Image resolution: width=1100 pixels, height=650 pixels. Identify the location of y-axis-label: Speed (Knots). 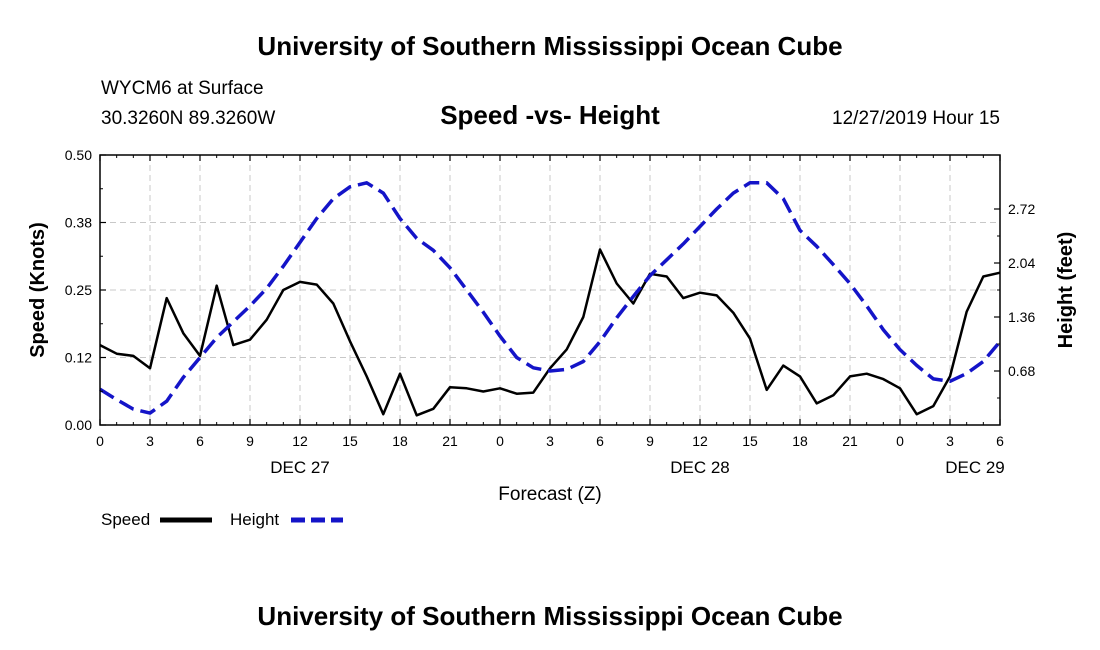
(38, 290).